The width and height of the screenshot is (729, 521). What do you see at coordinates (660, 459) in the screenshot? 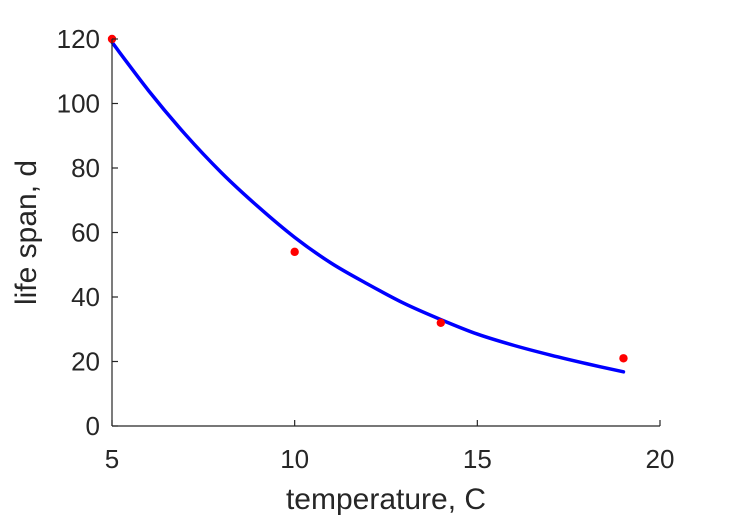
I see `x-tick-label: 20` at bounding box center [660, 459].